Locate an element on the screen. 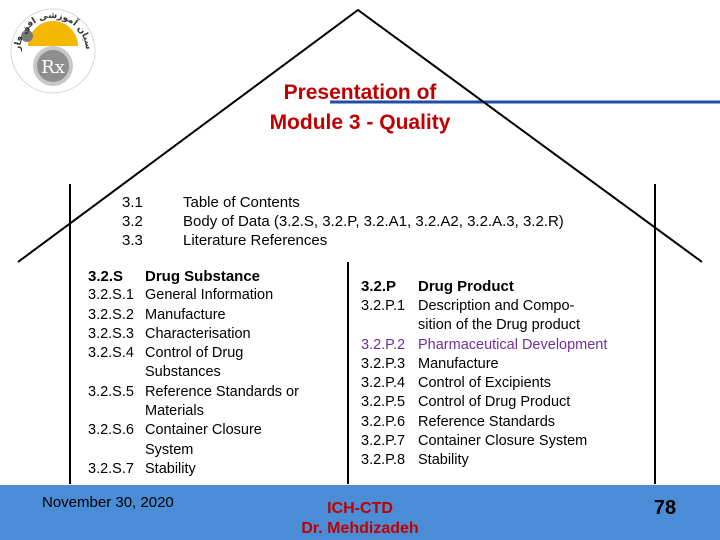 The height and width of the screenshot is (540, 720). list-item-label: Control of Excipients is located at coordinates (484, 383).